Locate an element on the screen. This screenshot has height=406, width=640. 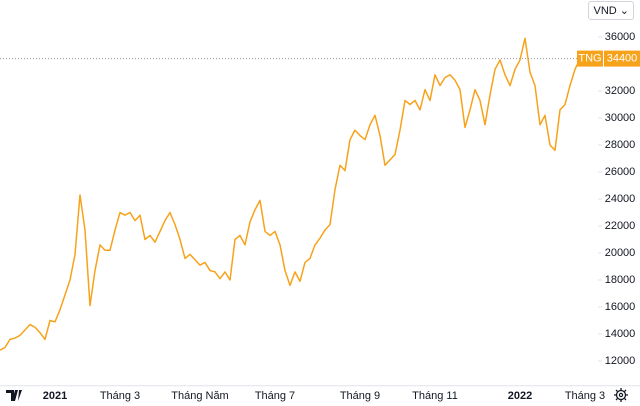
y-tick-label: 28000 is located at coordinates (620, 145).